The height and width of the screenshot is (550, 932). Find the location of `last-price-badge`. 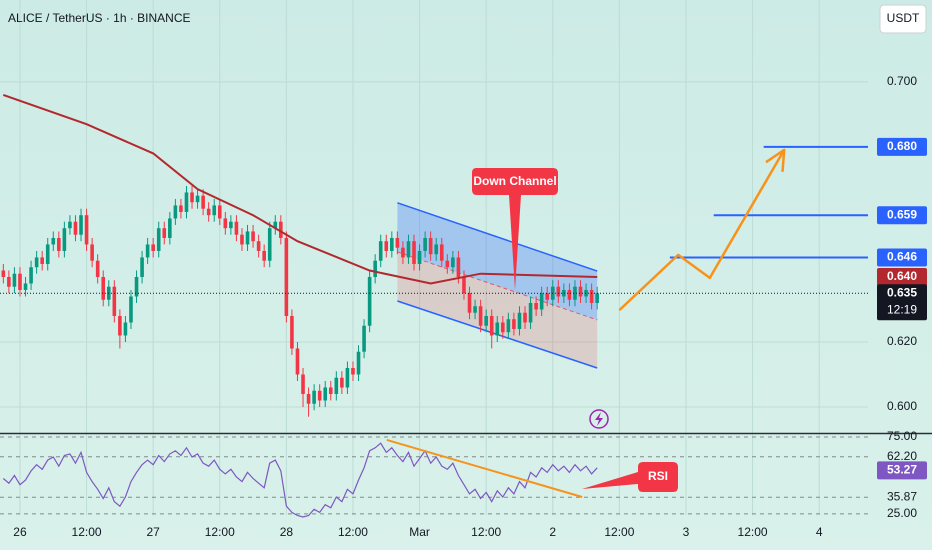

last-price-badge is located at coordinates (902, 302).